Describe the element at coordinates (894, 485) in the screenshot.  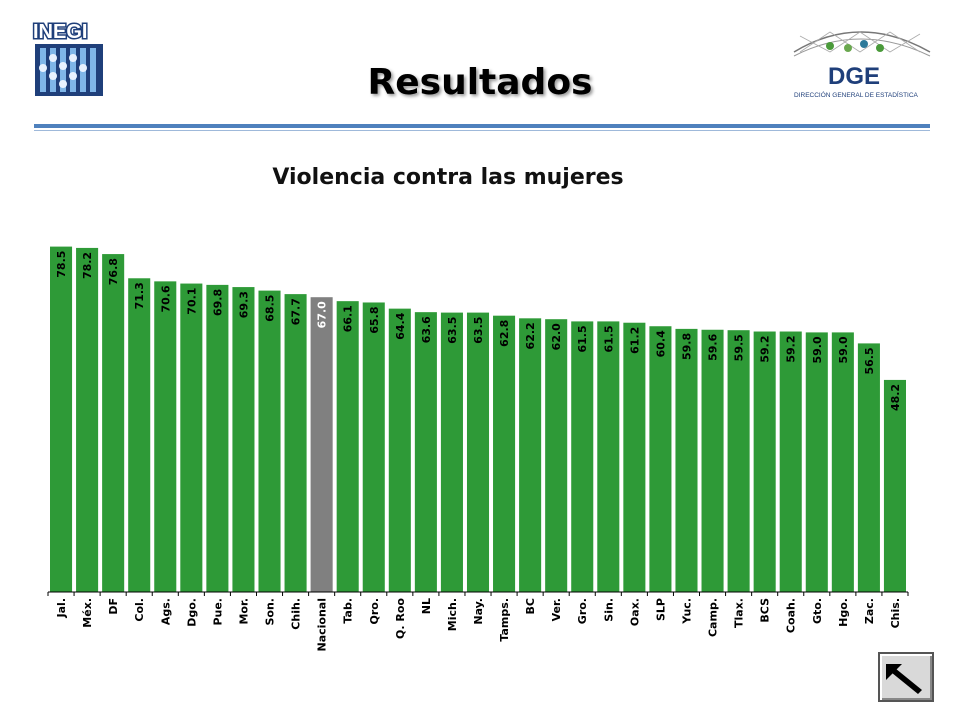
I see `bar-chis` at that location.